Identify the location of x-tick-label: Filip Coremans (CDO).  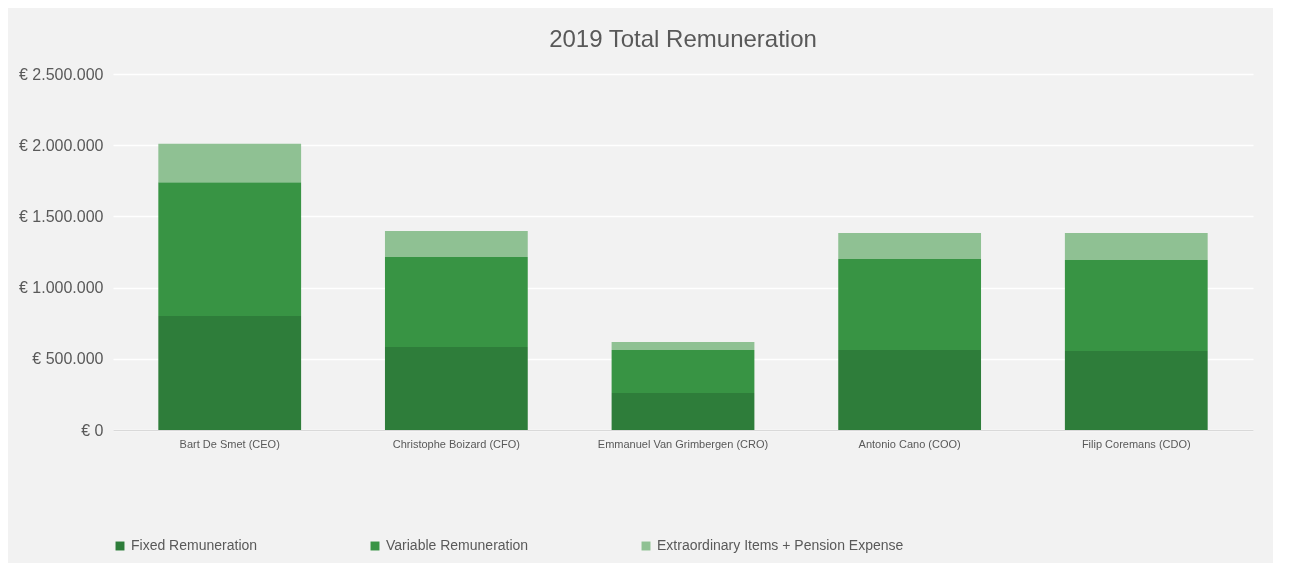
(1136, 443).